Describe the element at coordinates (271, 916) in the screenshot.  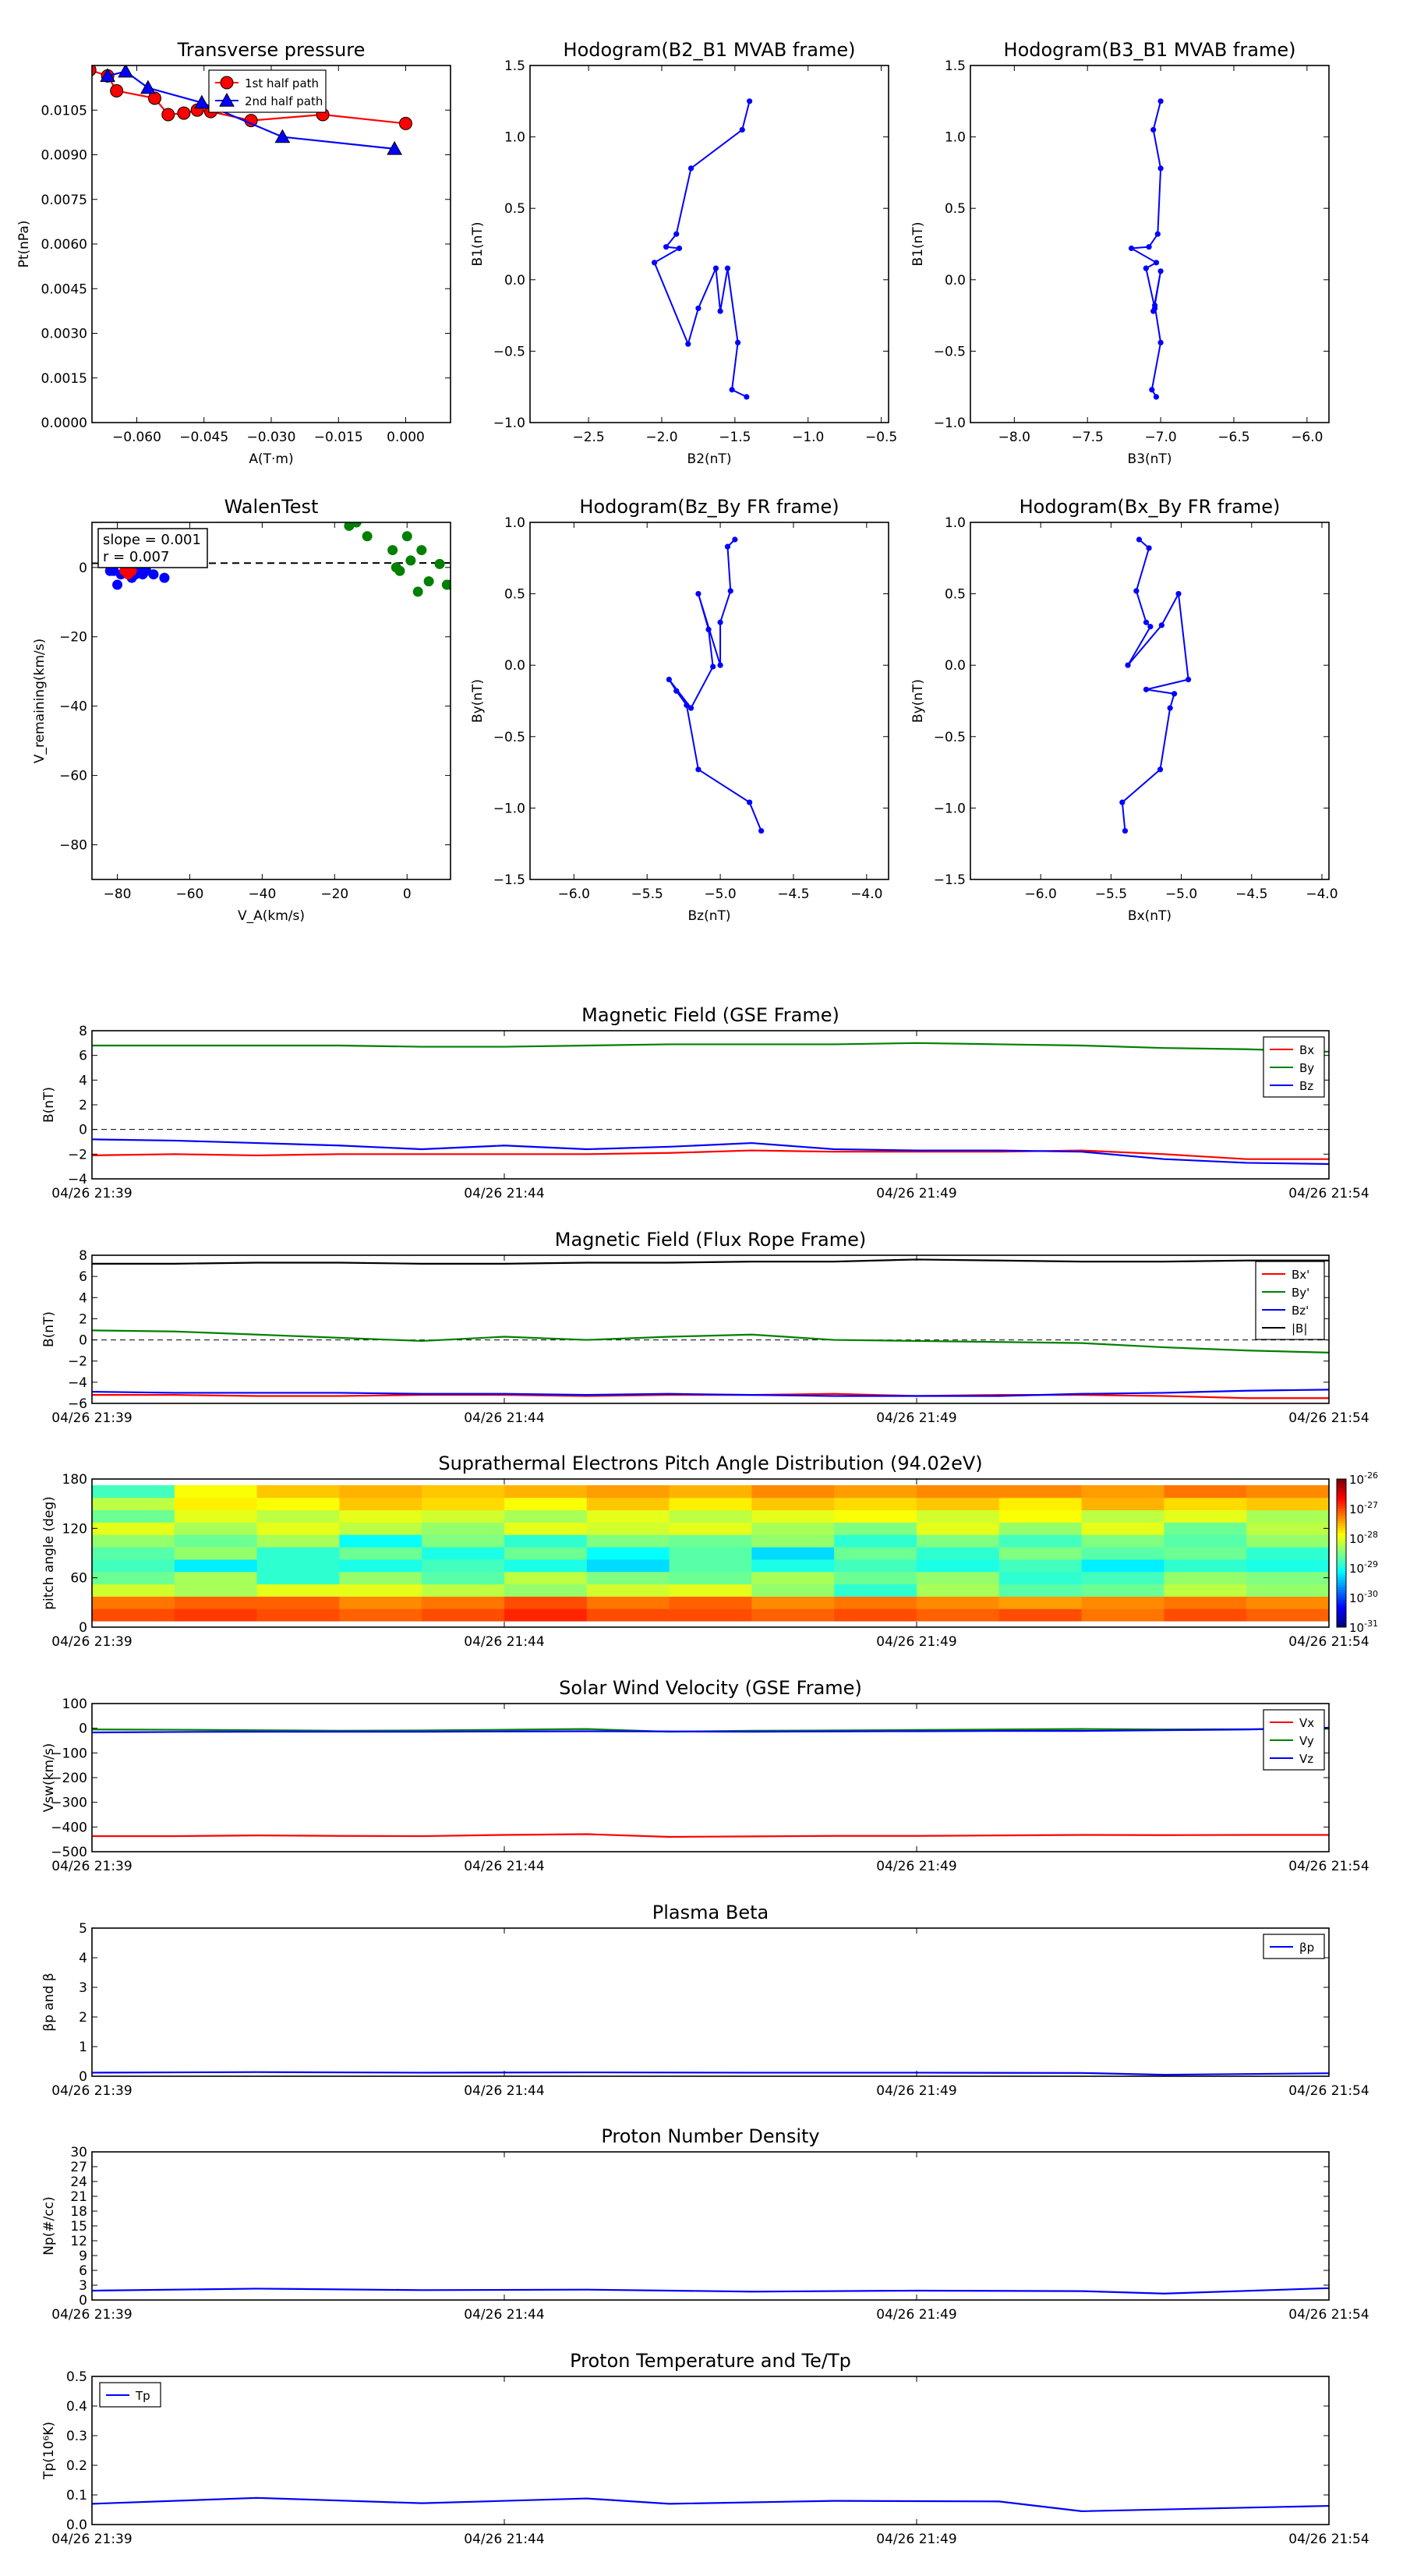
I see `x-axis-label: V_A(km/s)` at that location.